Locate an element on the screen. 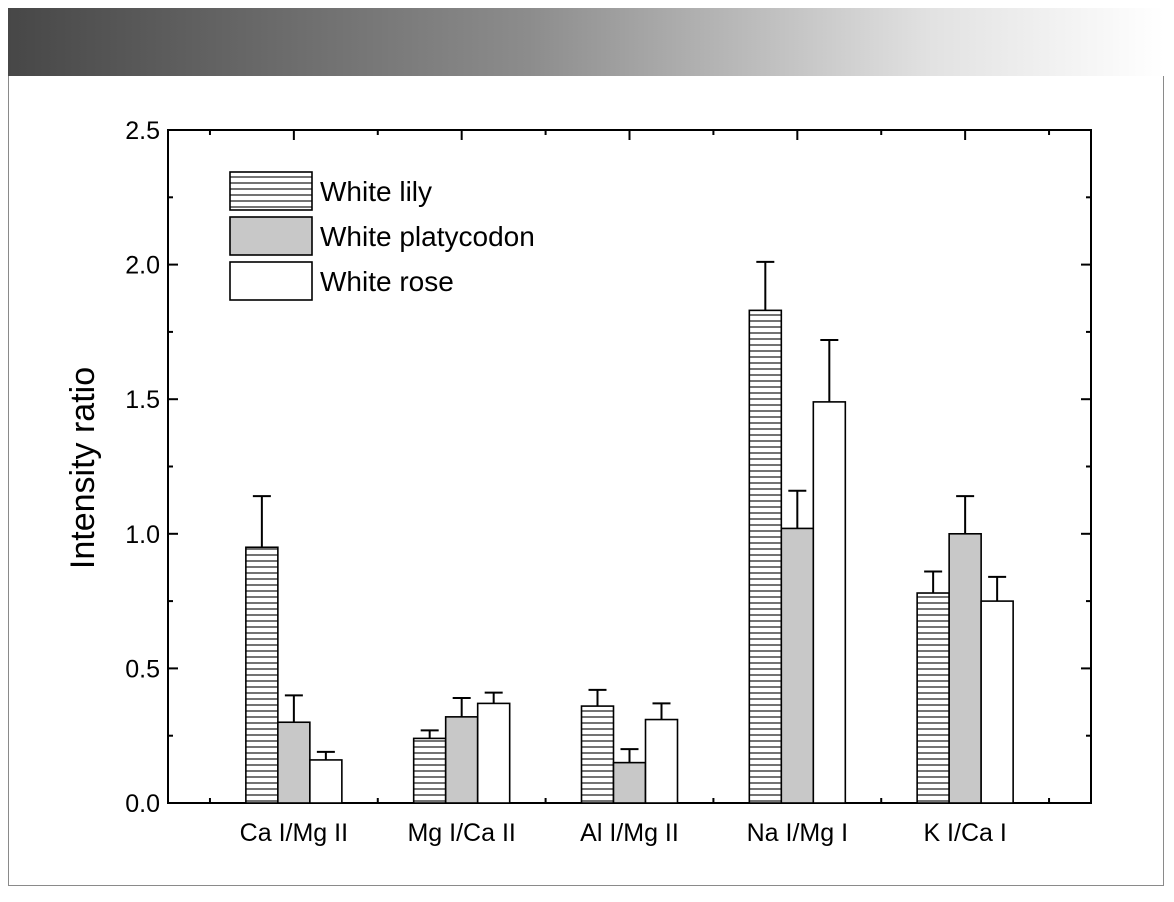 This screenshot has width=1174, height=902. y-tick-label: 1.0 is located at coordinates (142, 535).